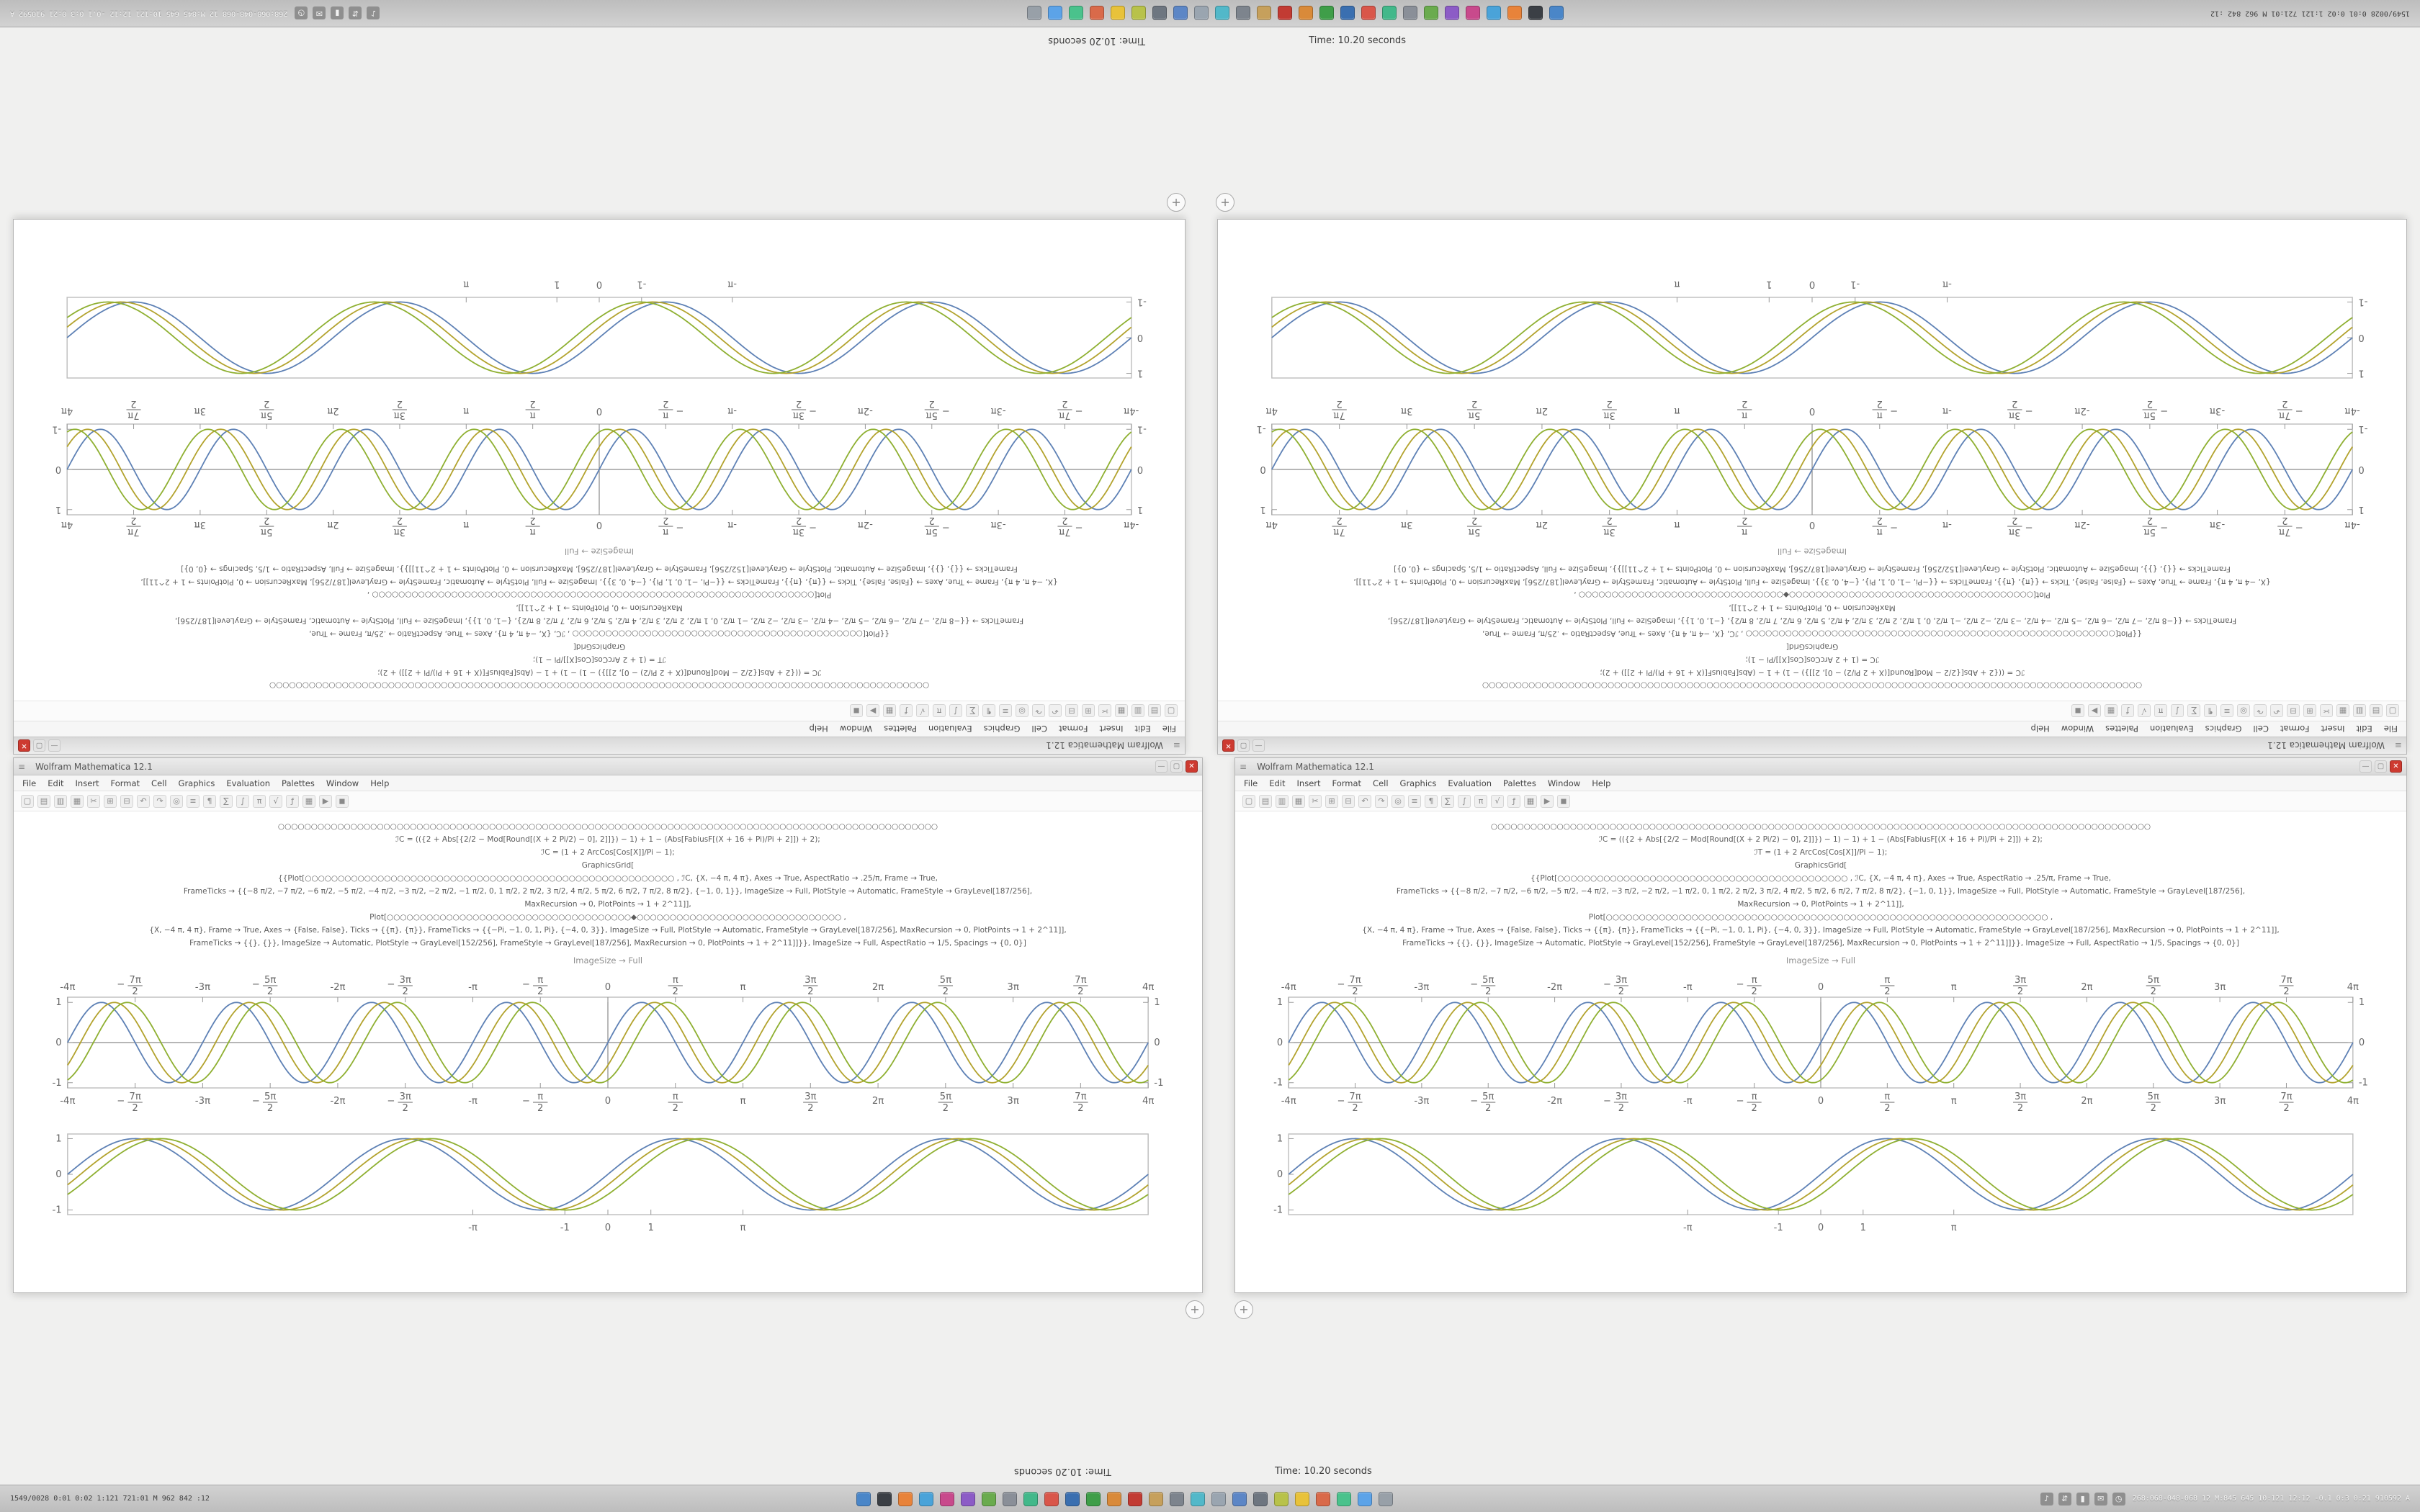 The width and height of the screenshot is (2420, 1512). I want to click on screenshot-icon, so click(1281, 1498).